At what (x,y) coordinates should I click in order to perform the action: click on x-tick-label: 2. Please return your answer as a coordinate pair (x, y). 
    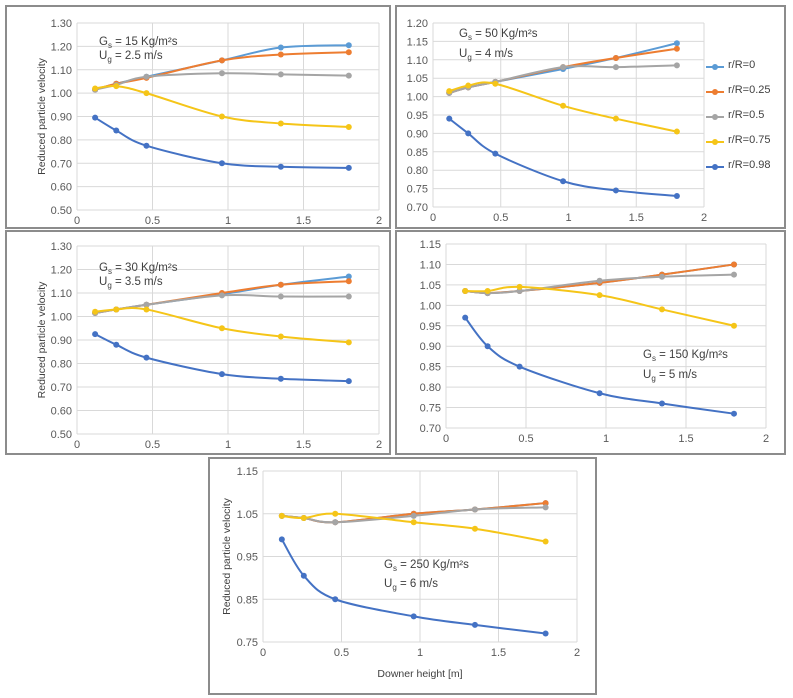
    Looking at the image, I should click on (704, 218).